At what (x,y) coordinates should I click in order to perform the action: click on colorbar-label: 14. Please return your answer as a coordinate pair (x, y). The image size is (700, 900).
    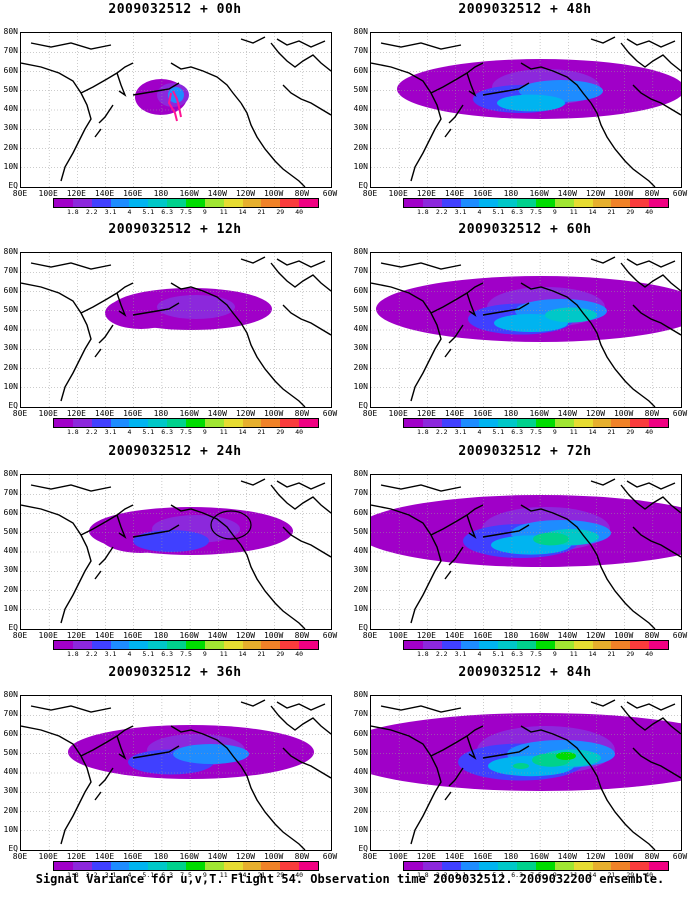
    Looking at the image, I should click on (592, 432).